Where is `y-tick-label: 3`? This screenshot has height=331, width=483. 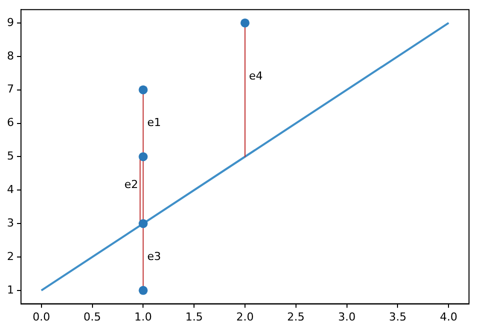 y-tick-label: 3 is located at coordinates (10, 223).